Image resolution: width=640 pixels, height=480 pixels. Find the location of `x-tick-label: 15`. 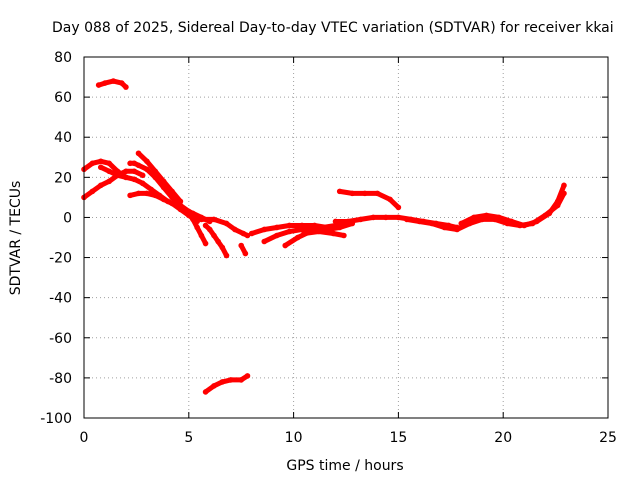

x-tick-label: 15 is located at coordinates (398, 438).